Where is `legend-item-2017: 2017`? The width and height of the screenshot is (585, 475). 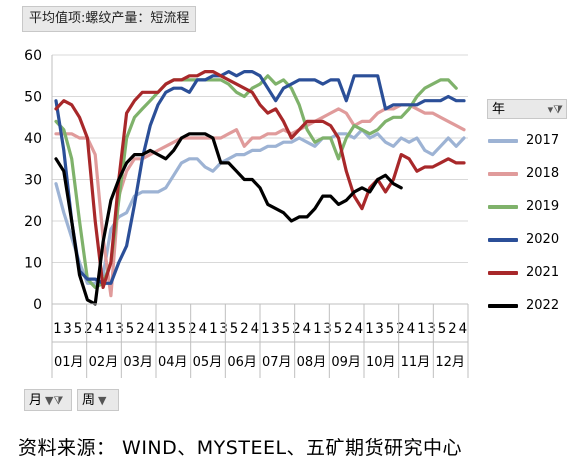 legend-item-2017: 2017 is located at coordinates (533, 140).